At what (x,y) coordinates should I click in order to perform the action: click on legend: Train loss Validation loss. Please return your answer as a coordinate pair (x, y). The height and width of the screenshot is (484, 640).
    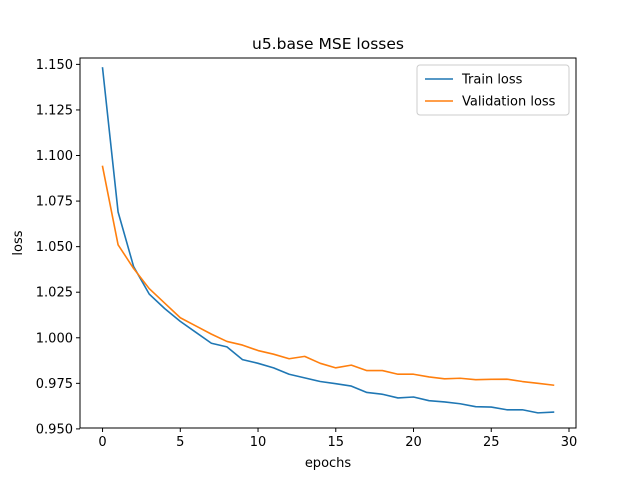
    Looking at the image, I should click on (493, 90).